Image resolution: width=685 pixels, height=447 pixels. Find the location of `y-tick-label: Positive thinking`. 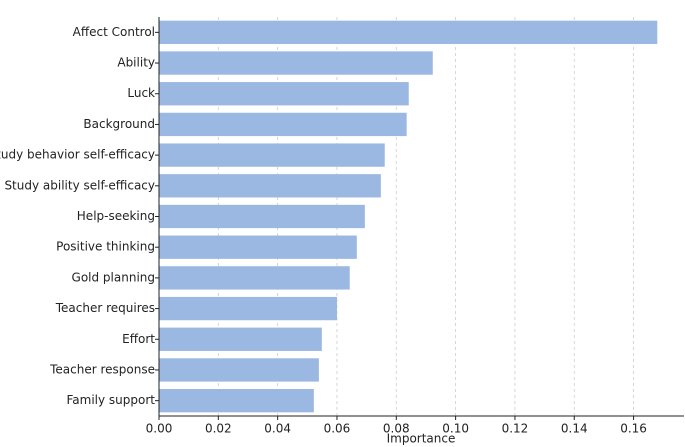

y-tick-label: Positive thinking is located at coordinates (105, 247).